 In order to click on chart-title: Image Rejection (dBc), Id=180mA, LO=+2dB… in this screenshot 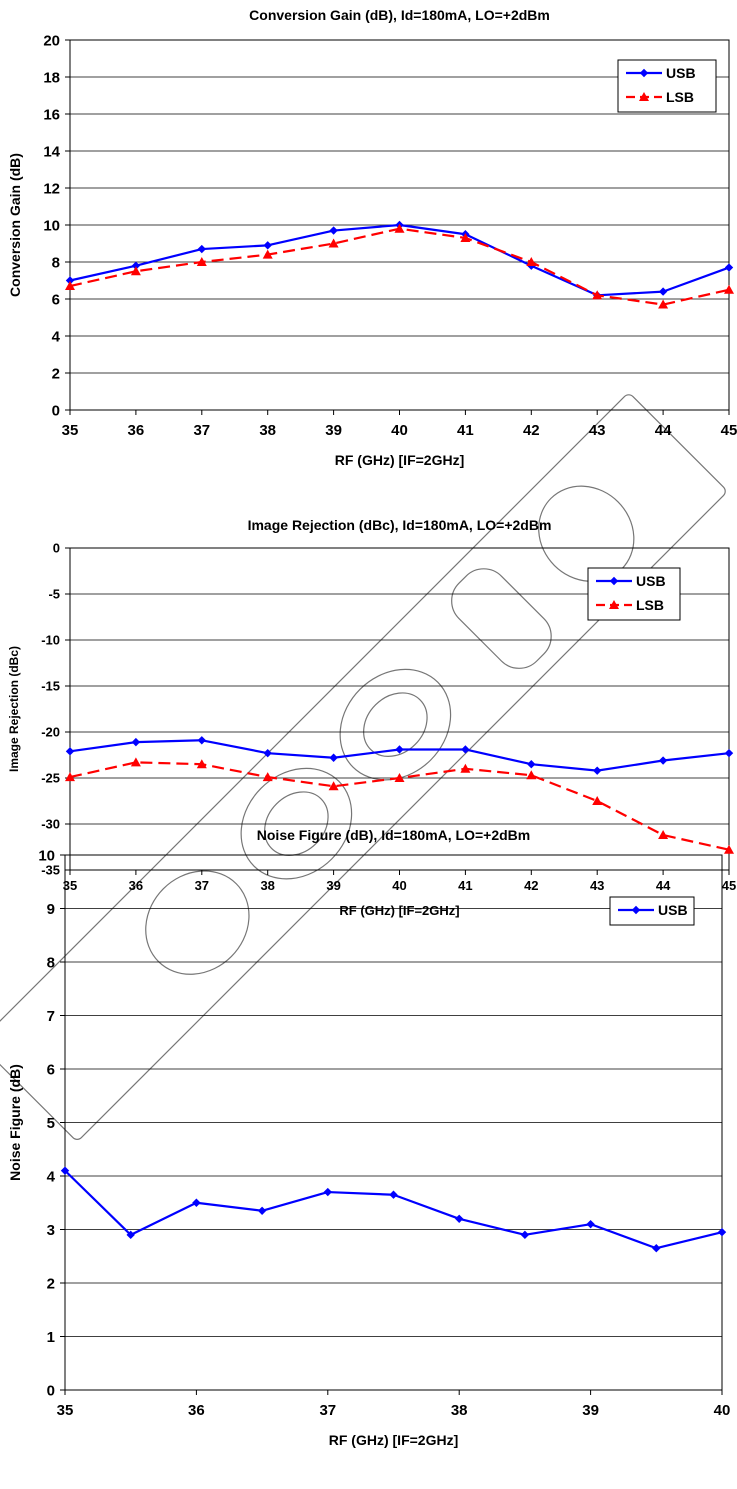, I will do `click(400, 525)`.